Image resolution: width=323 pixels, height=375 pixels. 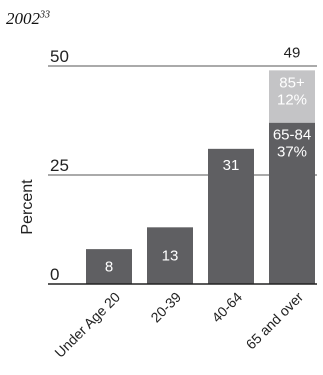 I want to click on chart-title-text: 2002, so click(x=23, y=18).